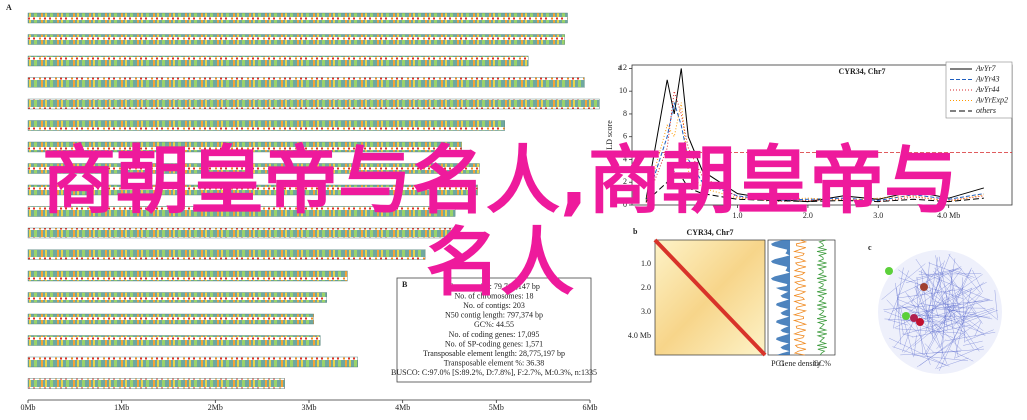 This screenshot has height=420, width=1027. What do you see at coordinates (494, 324) in the screenshot?
I see `stats-line: GC%: 44.55` at bounding box center [494, 324].